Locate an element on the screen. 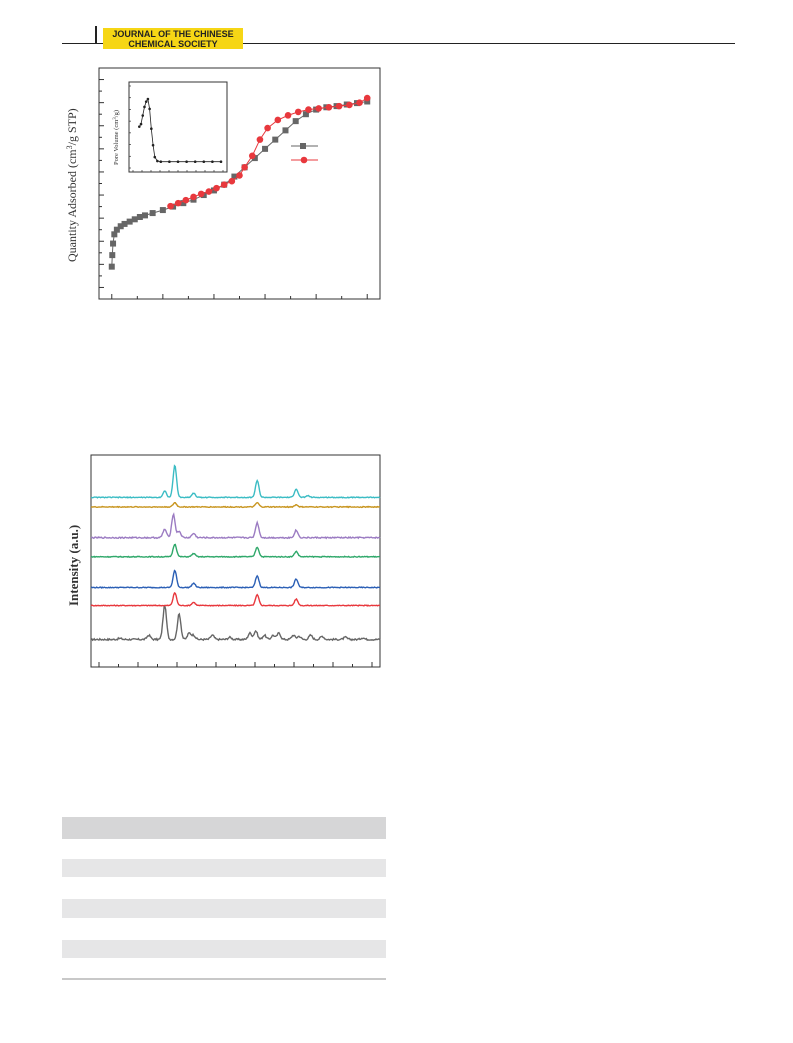  inset-ylabel-unit: /g) is located at coordinates (116, 113).